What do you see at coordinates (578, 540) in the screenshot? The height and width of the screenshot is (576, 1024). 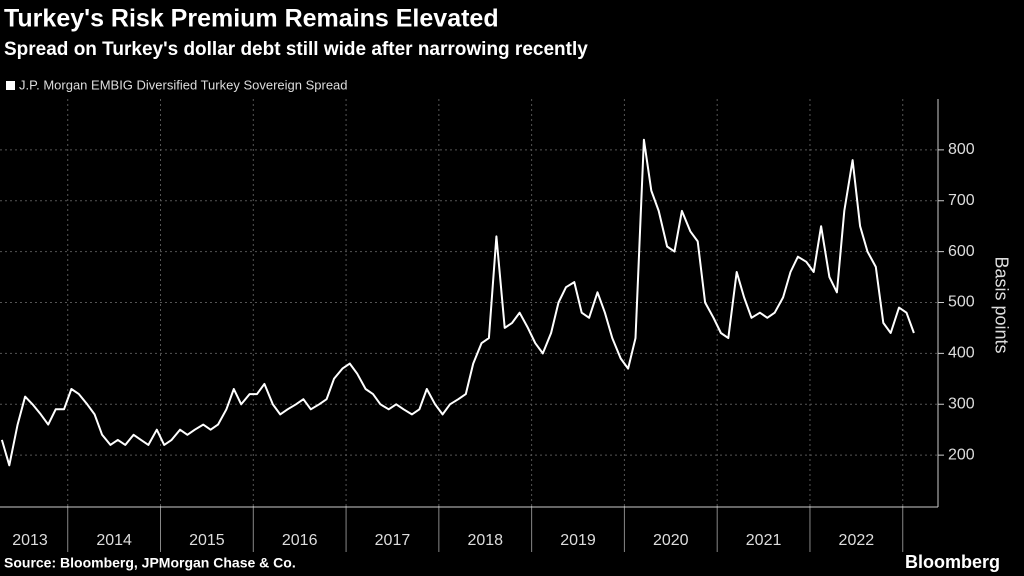 I see `x-tick-label: 2019` at bounding box center [578, 540].